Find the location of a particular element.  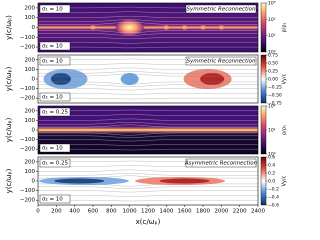

colorbar-tick-label: 0.75 is located at coordinates (273, 56).